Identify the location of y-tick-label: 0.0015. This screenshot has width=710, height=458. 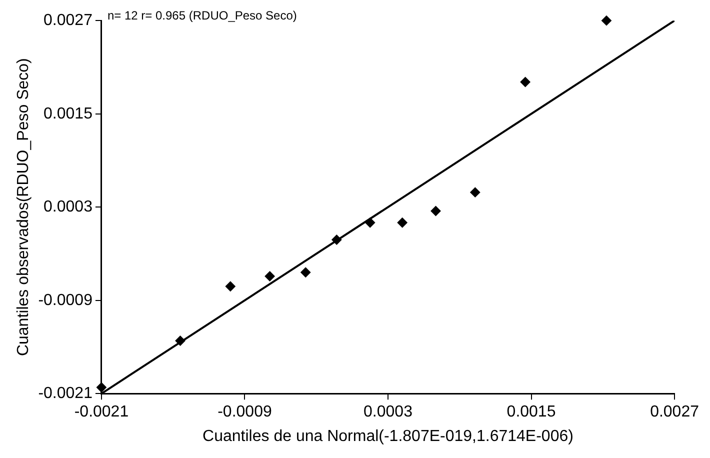
(68, 113).